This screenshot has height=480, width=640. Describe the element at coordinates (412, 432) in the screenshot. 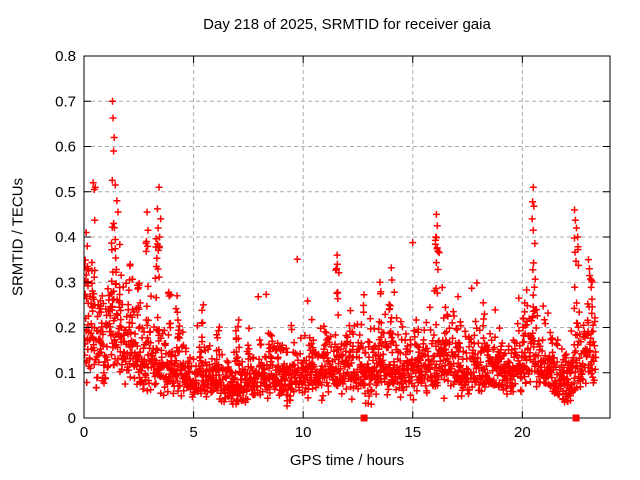

I see `x-tick-label: 15` at that location.